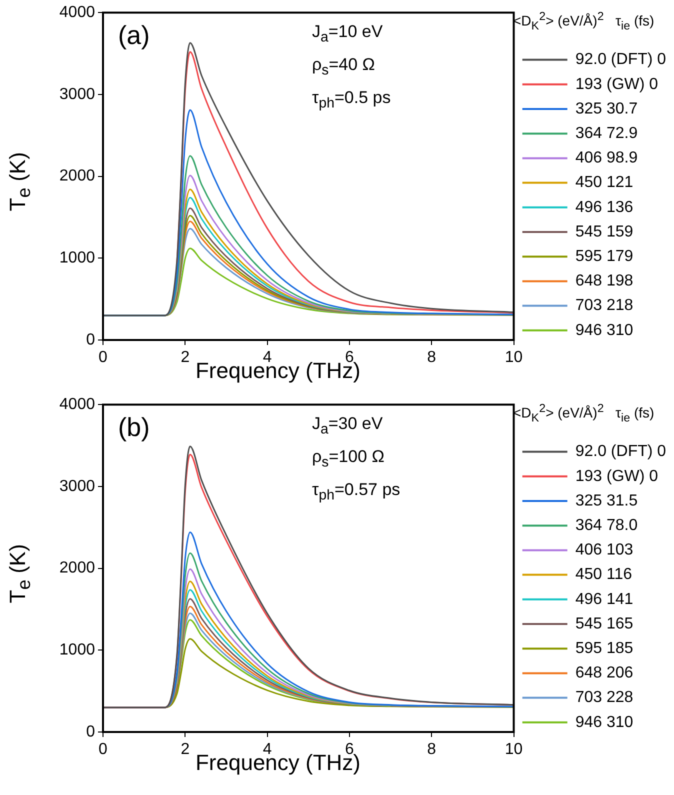  Describe the element at coordinates (604, 231) in the screenshot. I see `legend-label: 545 159` at that location.